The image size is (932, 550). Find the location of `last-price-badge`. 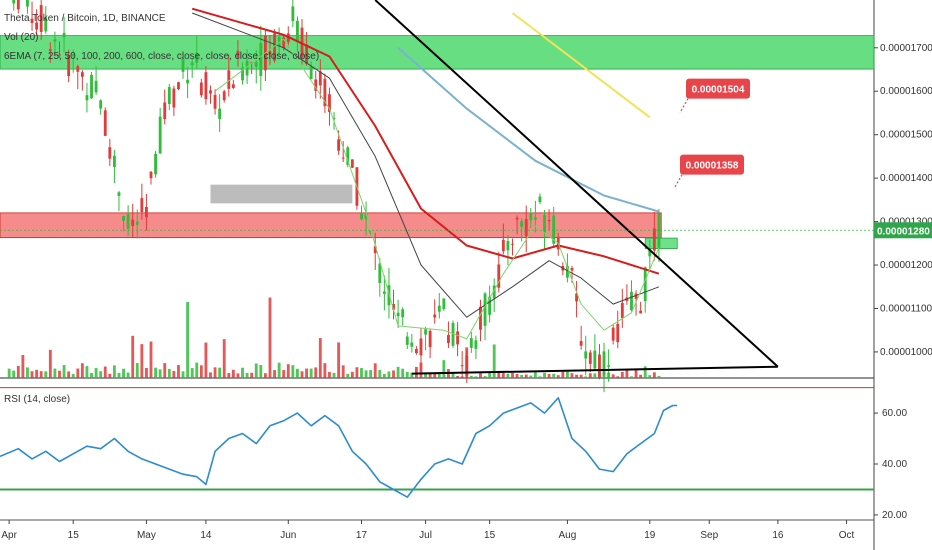

last-price-badge is located at coordinates (903, 230).